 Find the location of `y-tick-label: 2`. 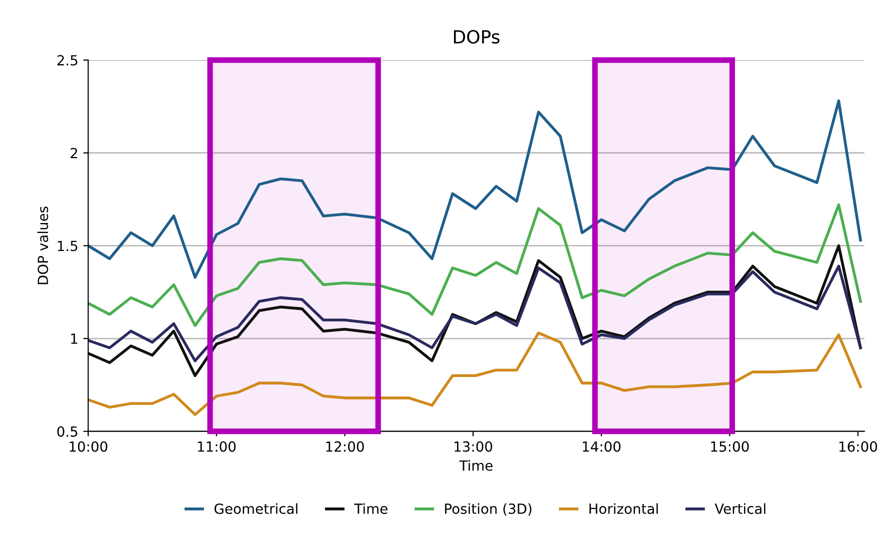

y-tick-label: 2 is located at coordinates (74, 153).